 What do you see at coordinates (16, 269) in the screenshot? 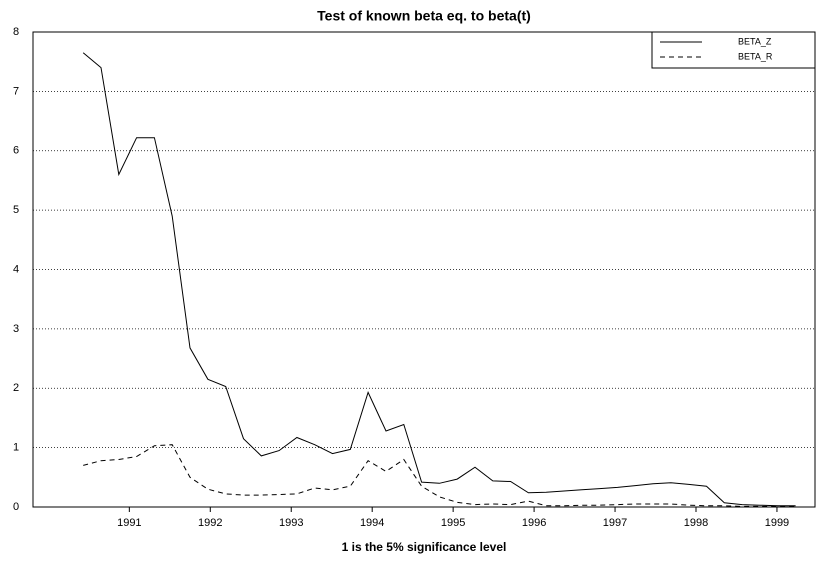
I see `y-tick-label: 4` at bounding box center [16, 269].